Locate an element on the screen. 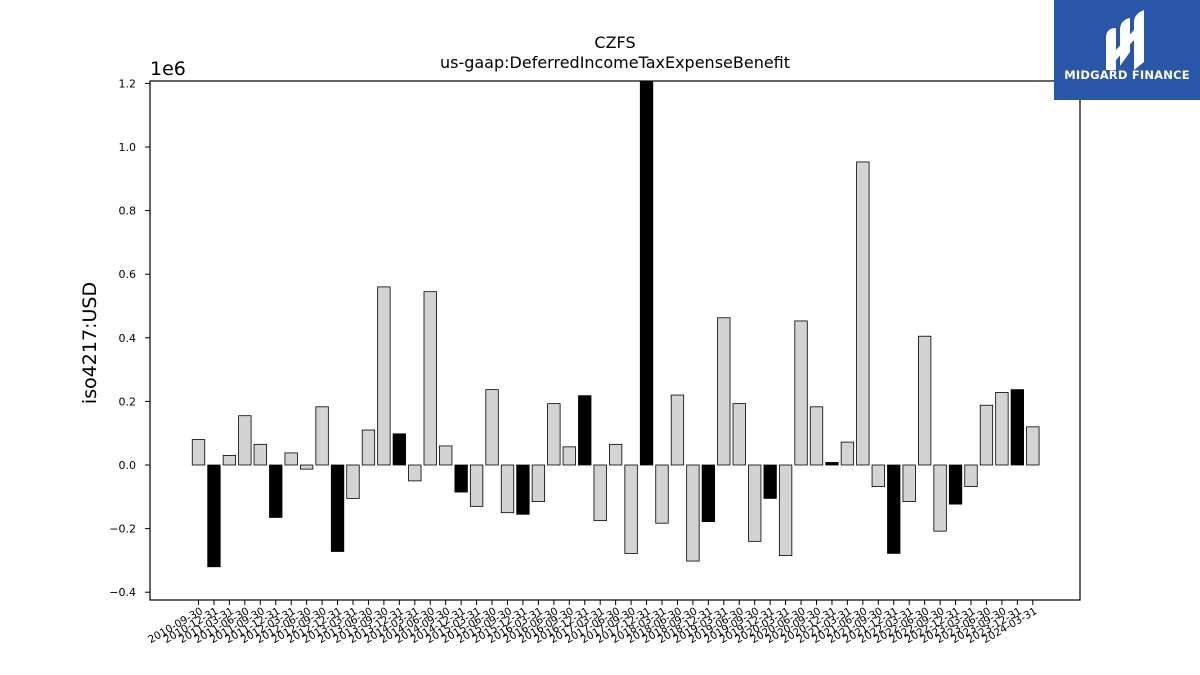  y-tick-label: 1.0 is located at coordinates (128, 147).